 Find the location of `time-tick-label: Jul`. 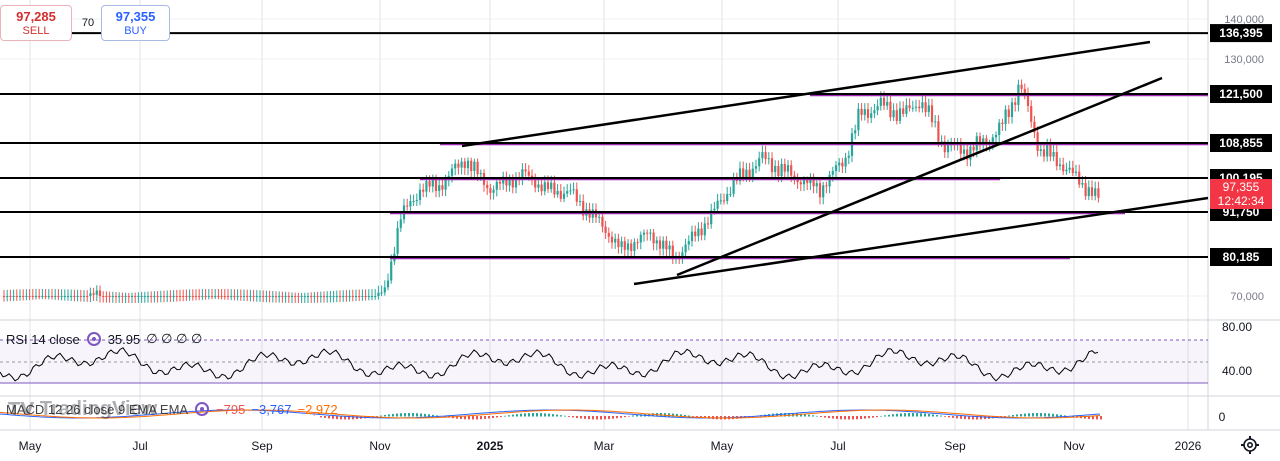

time-tick-label: Jul is located at coordinates (139, 446).